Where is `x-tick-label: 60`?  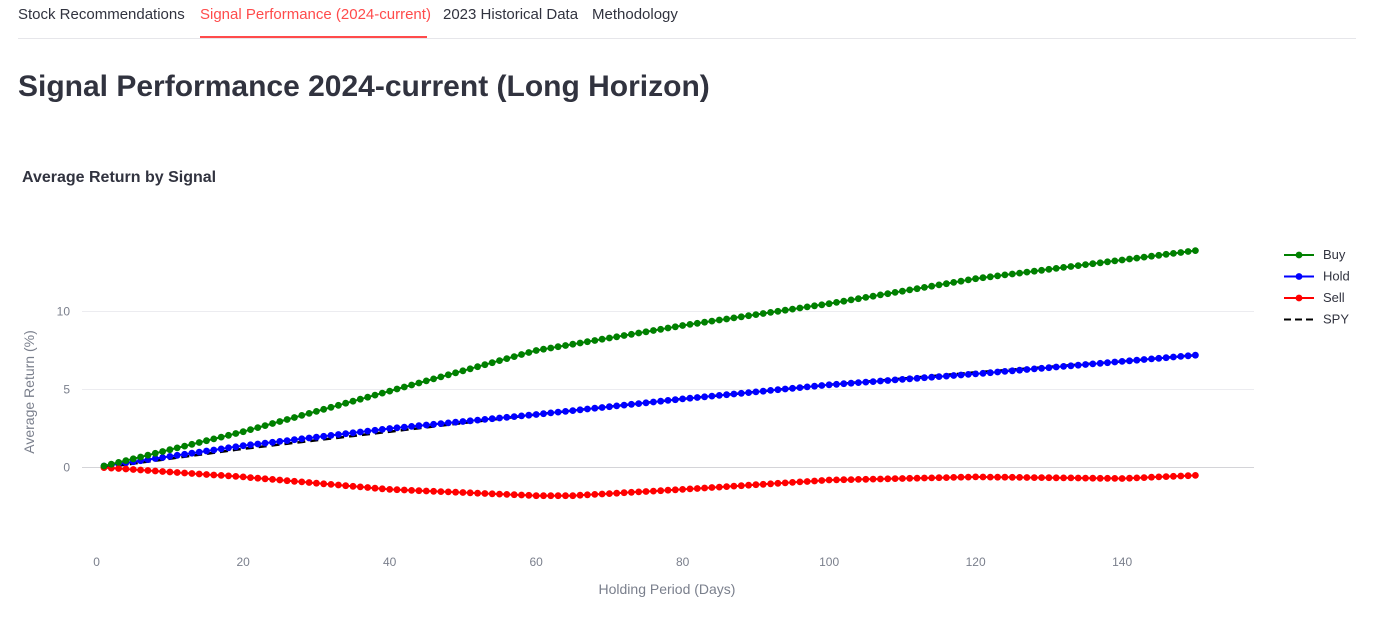 x-tick-label: 60 is located at coordinates (536, 562).